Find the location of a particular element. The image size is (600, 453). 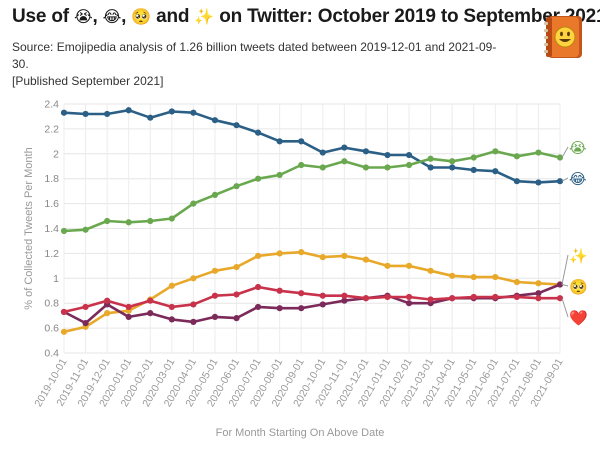

y-tick-label: 2 is located at coordinates (56, 154).